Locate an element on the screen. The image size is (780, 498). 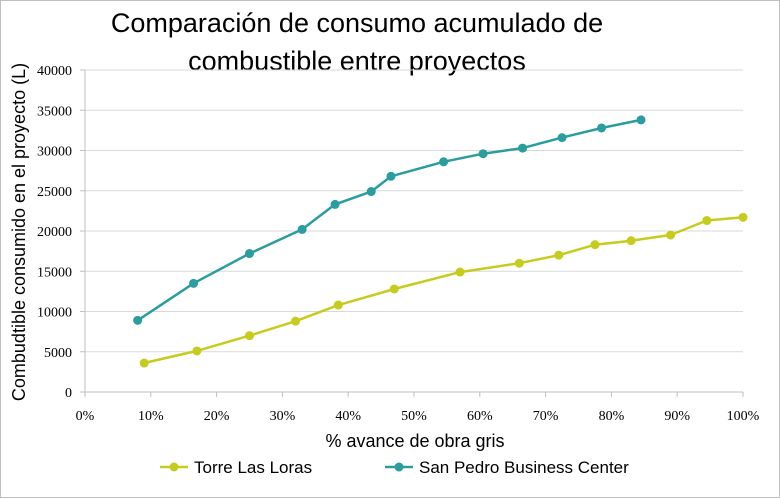
x-tick-label: 10% is located at coordinates (151, 416).